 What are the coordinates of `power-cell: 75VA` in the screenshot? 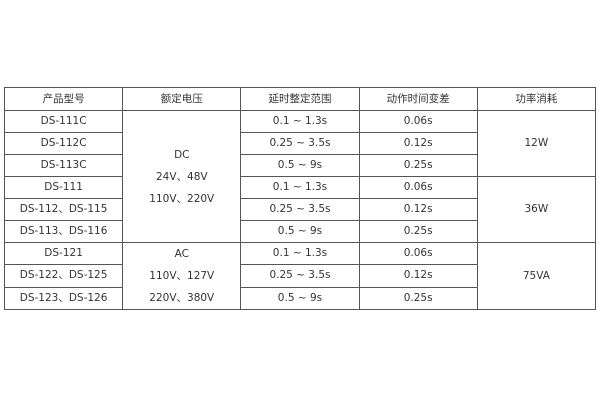 It's located at (536, 276).